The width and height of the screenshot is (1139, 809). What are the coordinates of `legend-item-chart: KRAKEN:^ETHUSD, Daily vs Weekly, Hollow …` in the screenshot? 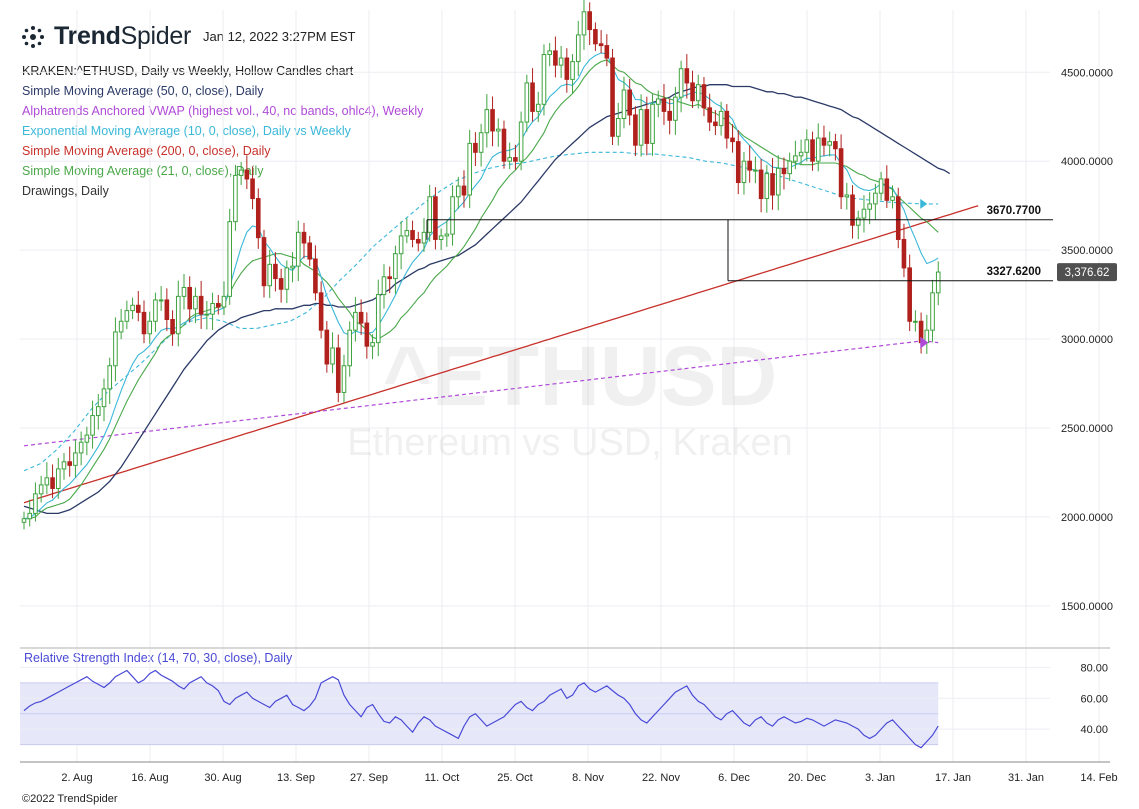 It's located at (188, 71).